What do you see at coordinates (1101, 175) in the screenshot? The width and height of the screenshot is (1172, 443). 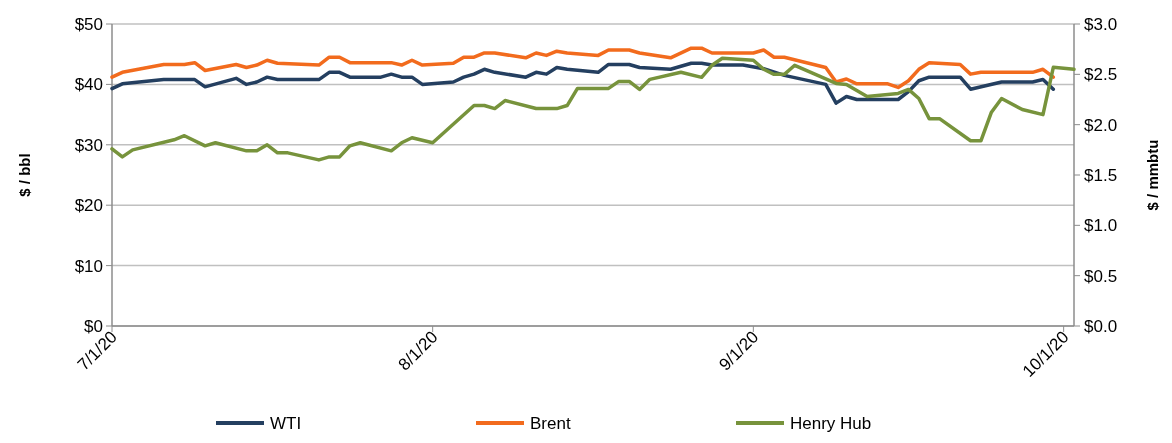 I see `y2-tick-label: $1.5` at bounding box center [1101, 175].